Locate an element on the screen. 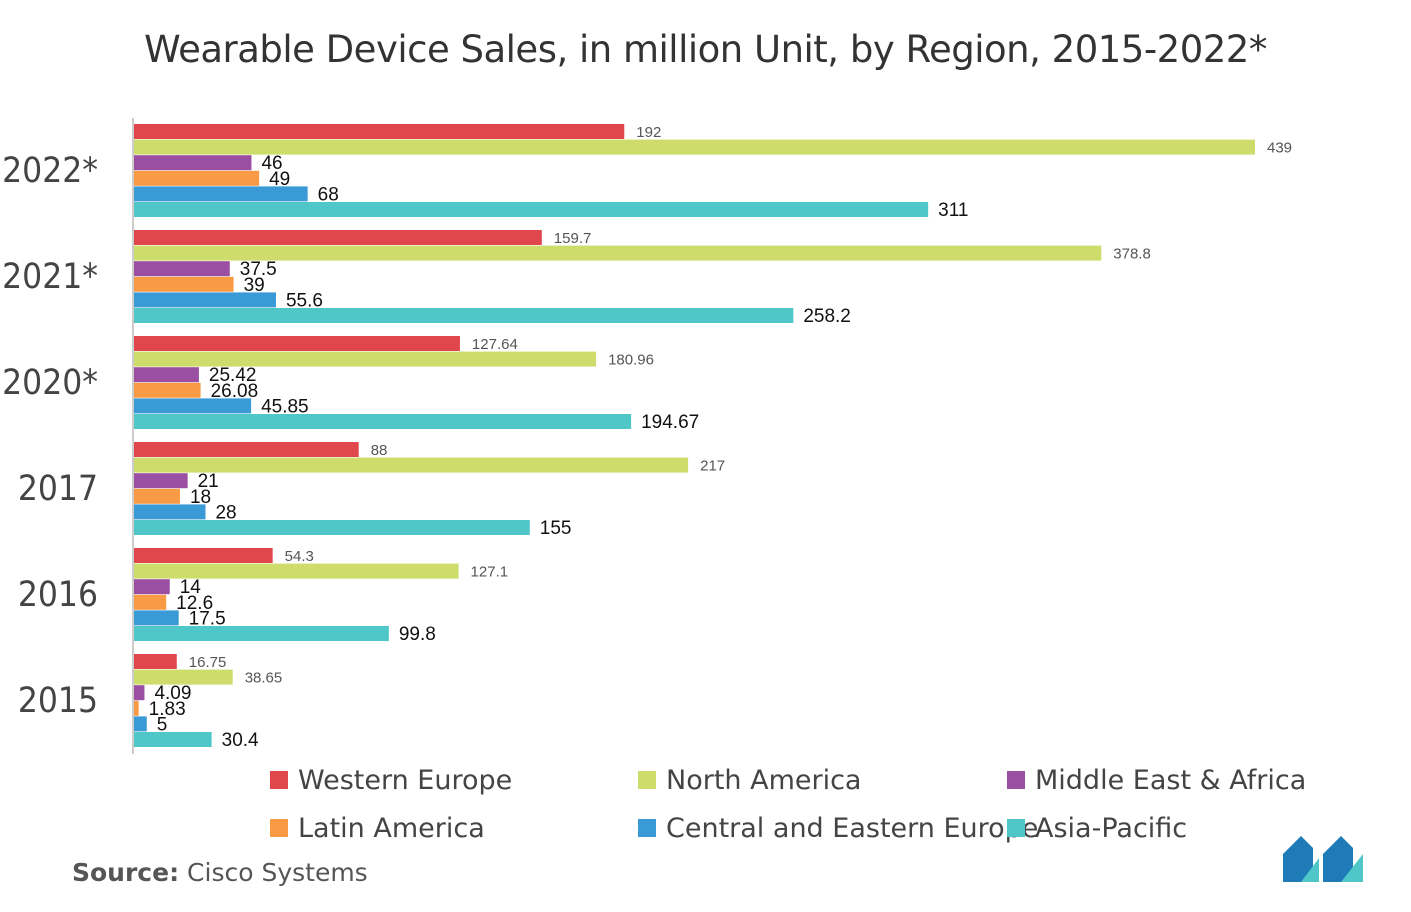 This screenshot has width=1411, height=912. data-label: 5 is located at coordinates (162, 724).